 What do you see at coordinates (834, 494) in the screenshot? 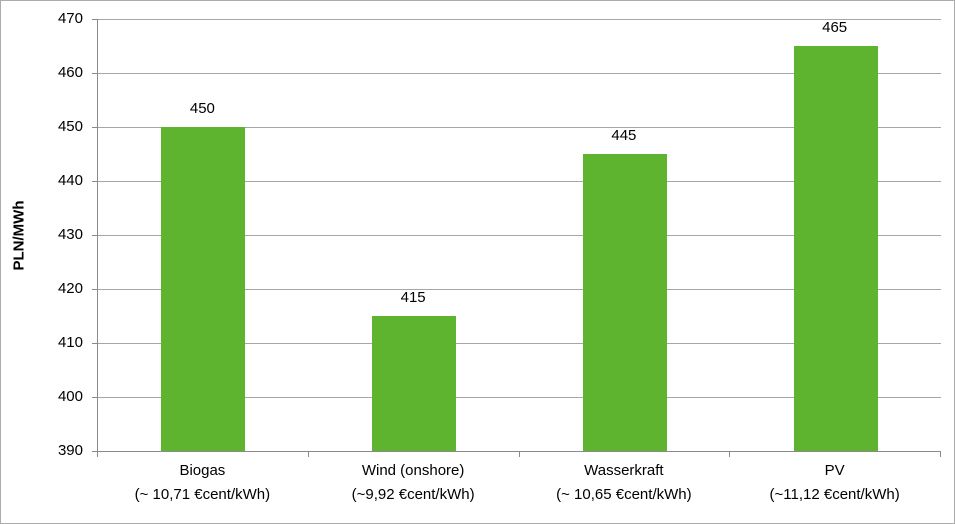
I see `category-sublabel: (~11,12 €cent/kWh)` at bounding box center [834, 494].